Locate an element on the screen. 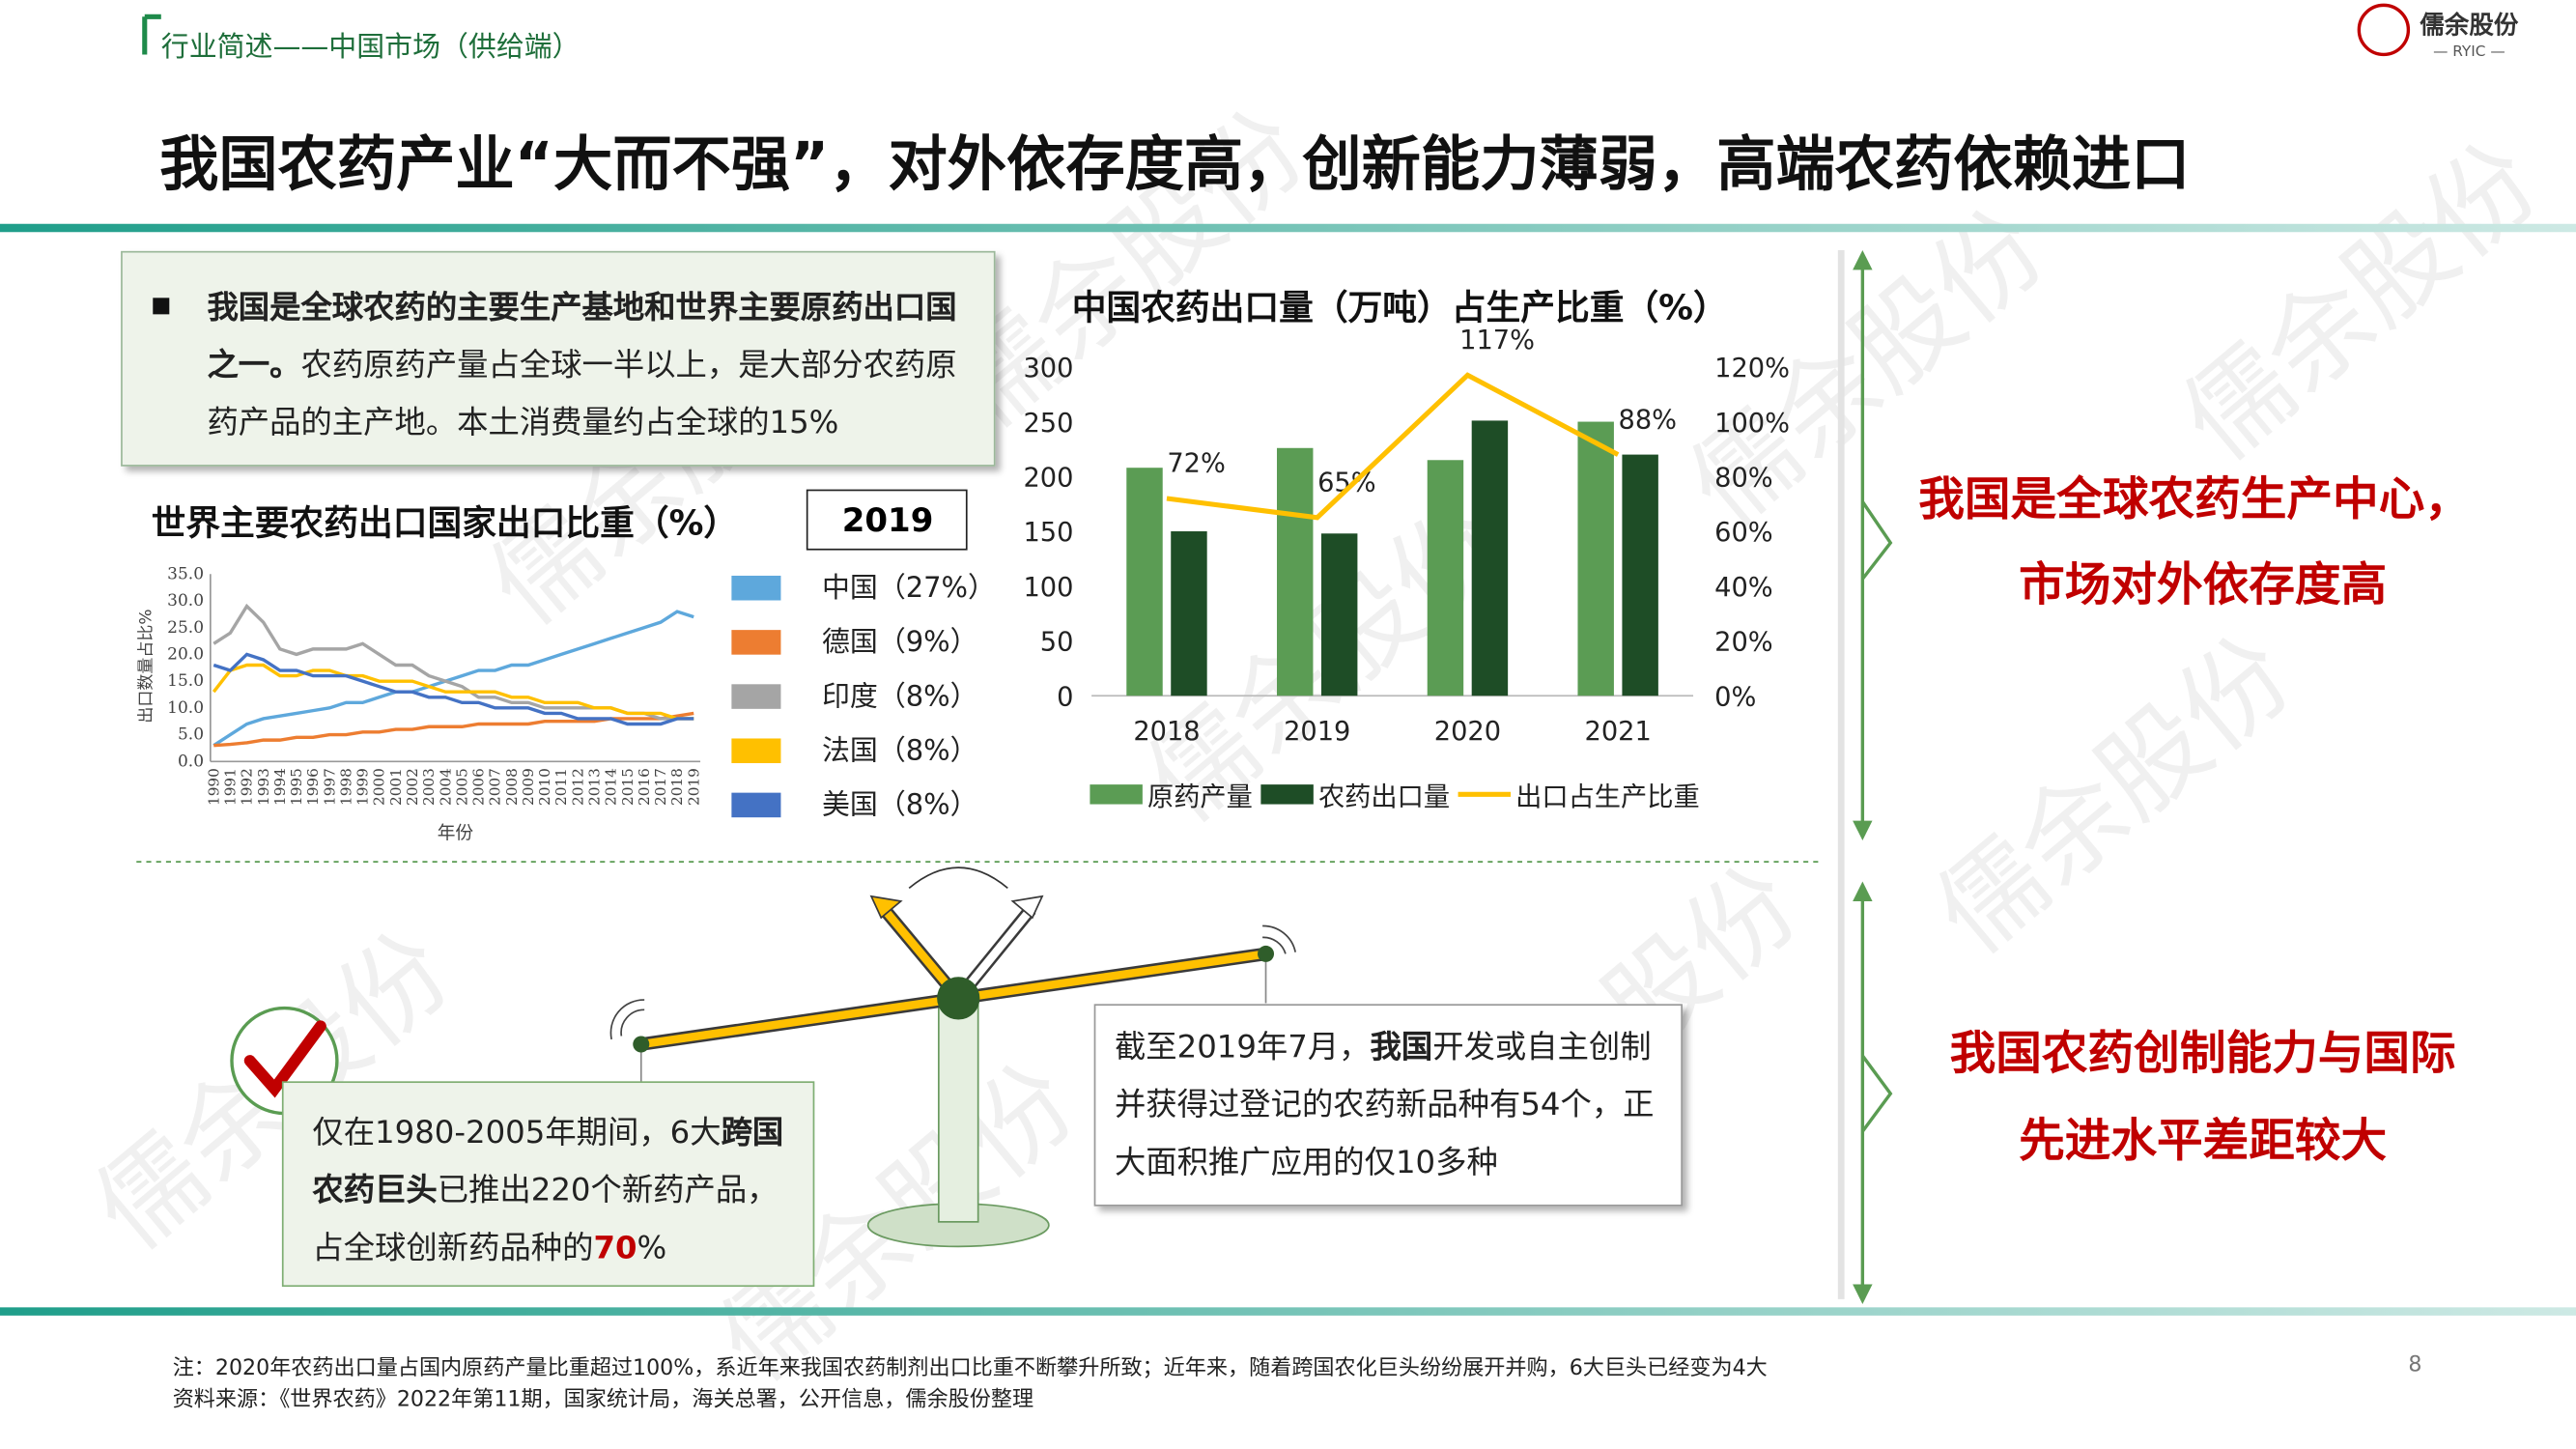 The width and height of the screenshot is (2576, 1449). legend-label: 印度（8%） is located at coordinates (900, 695).